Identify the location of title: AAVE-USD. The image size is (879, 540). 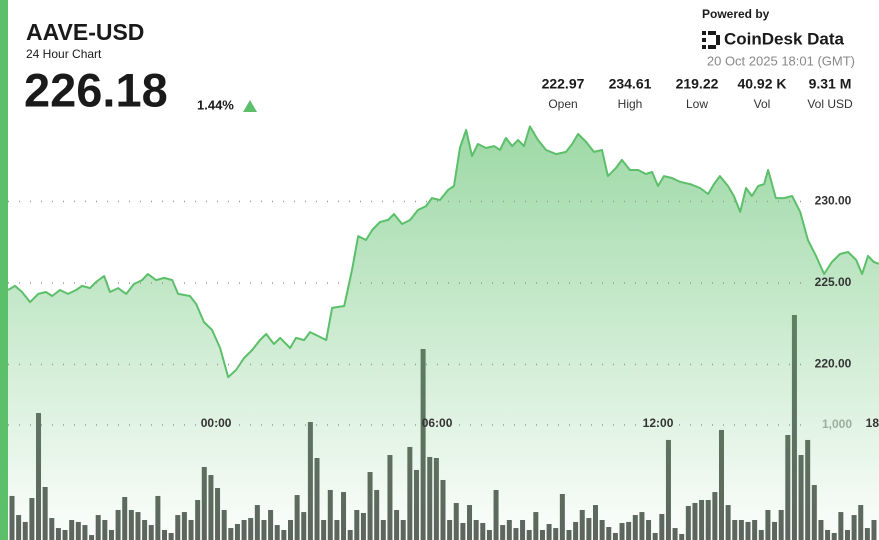
(85, 32).